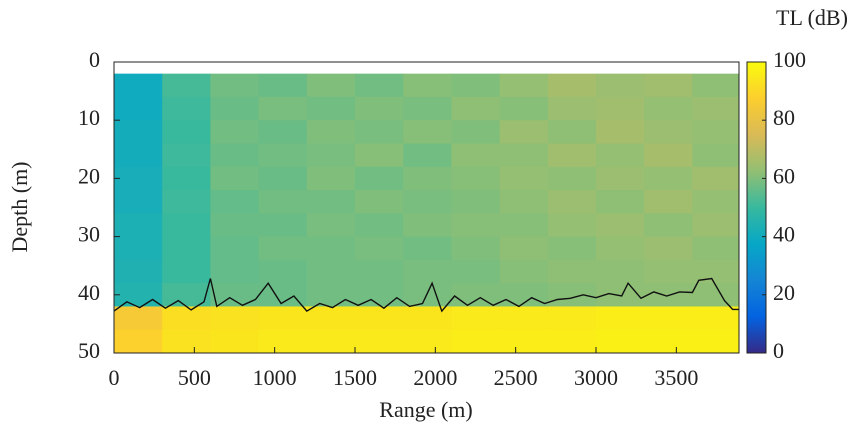 This screenshot has width=860, height=439. What do you see at coordinates (275, 377) in the screenshot?
I see `x-tick-label: 1000` at bounding box center [275, 377].